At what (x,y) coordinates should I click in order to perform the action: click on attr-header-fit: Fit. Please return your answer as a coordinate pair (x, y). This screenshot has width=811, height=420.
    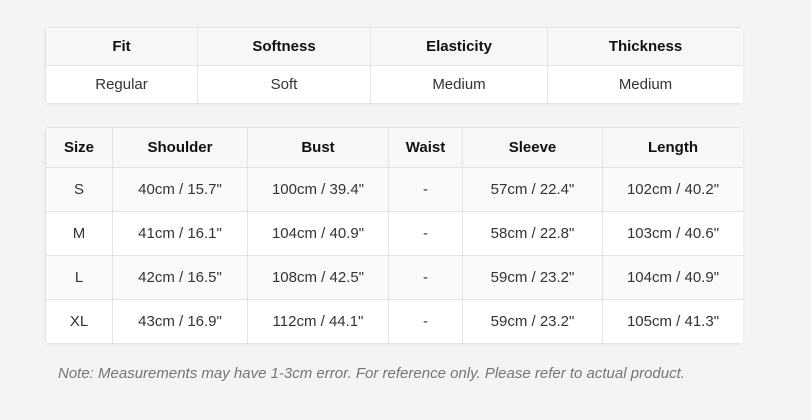
    Looking at the image, I should click on (121, 46).